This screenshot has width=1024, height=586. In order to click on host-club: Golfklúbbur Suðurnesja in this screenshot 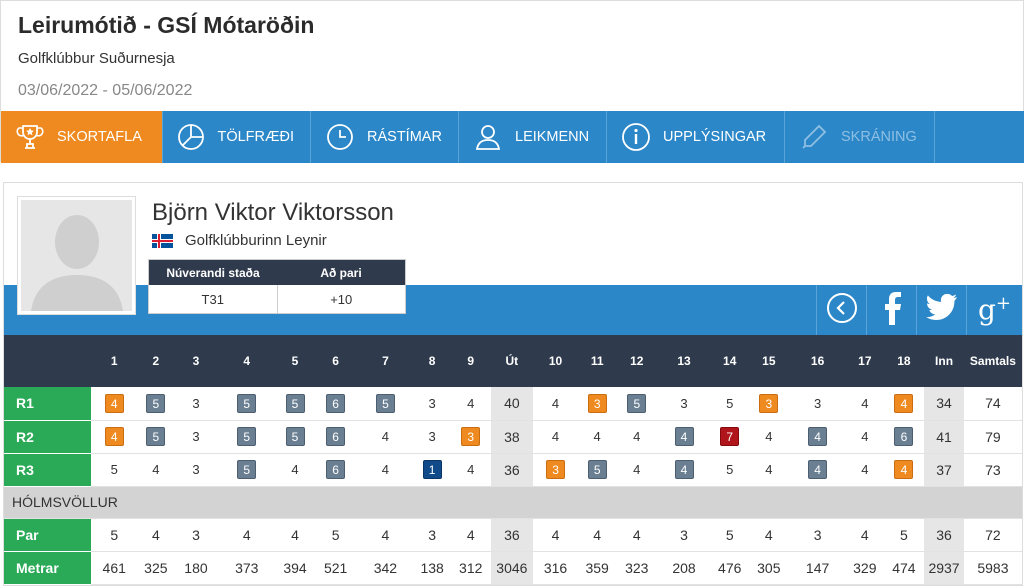, I will do `click(96, 58)`.